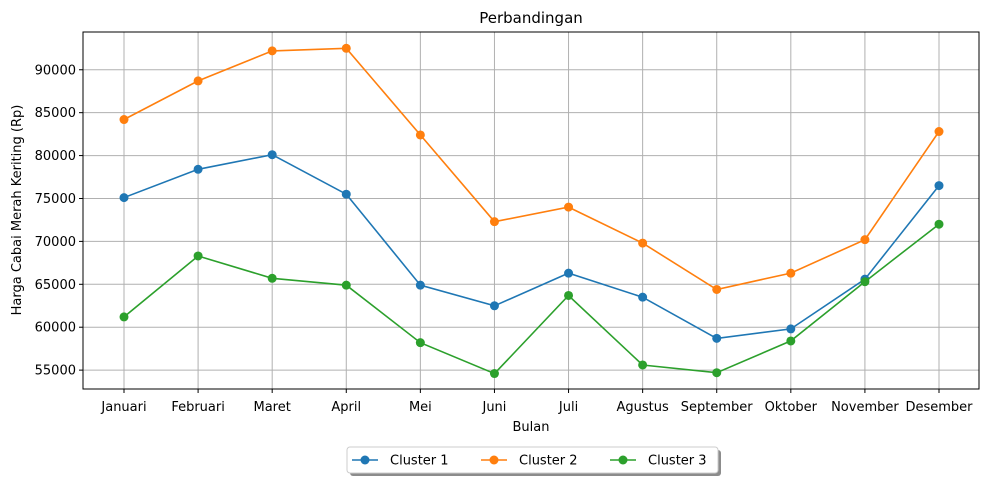 The image size is (989, 483). What do you see at coordinates (642, 407) in the screenshot?
I see `x-tick-label: Agustus` at bounding box center [642, 407].